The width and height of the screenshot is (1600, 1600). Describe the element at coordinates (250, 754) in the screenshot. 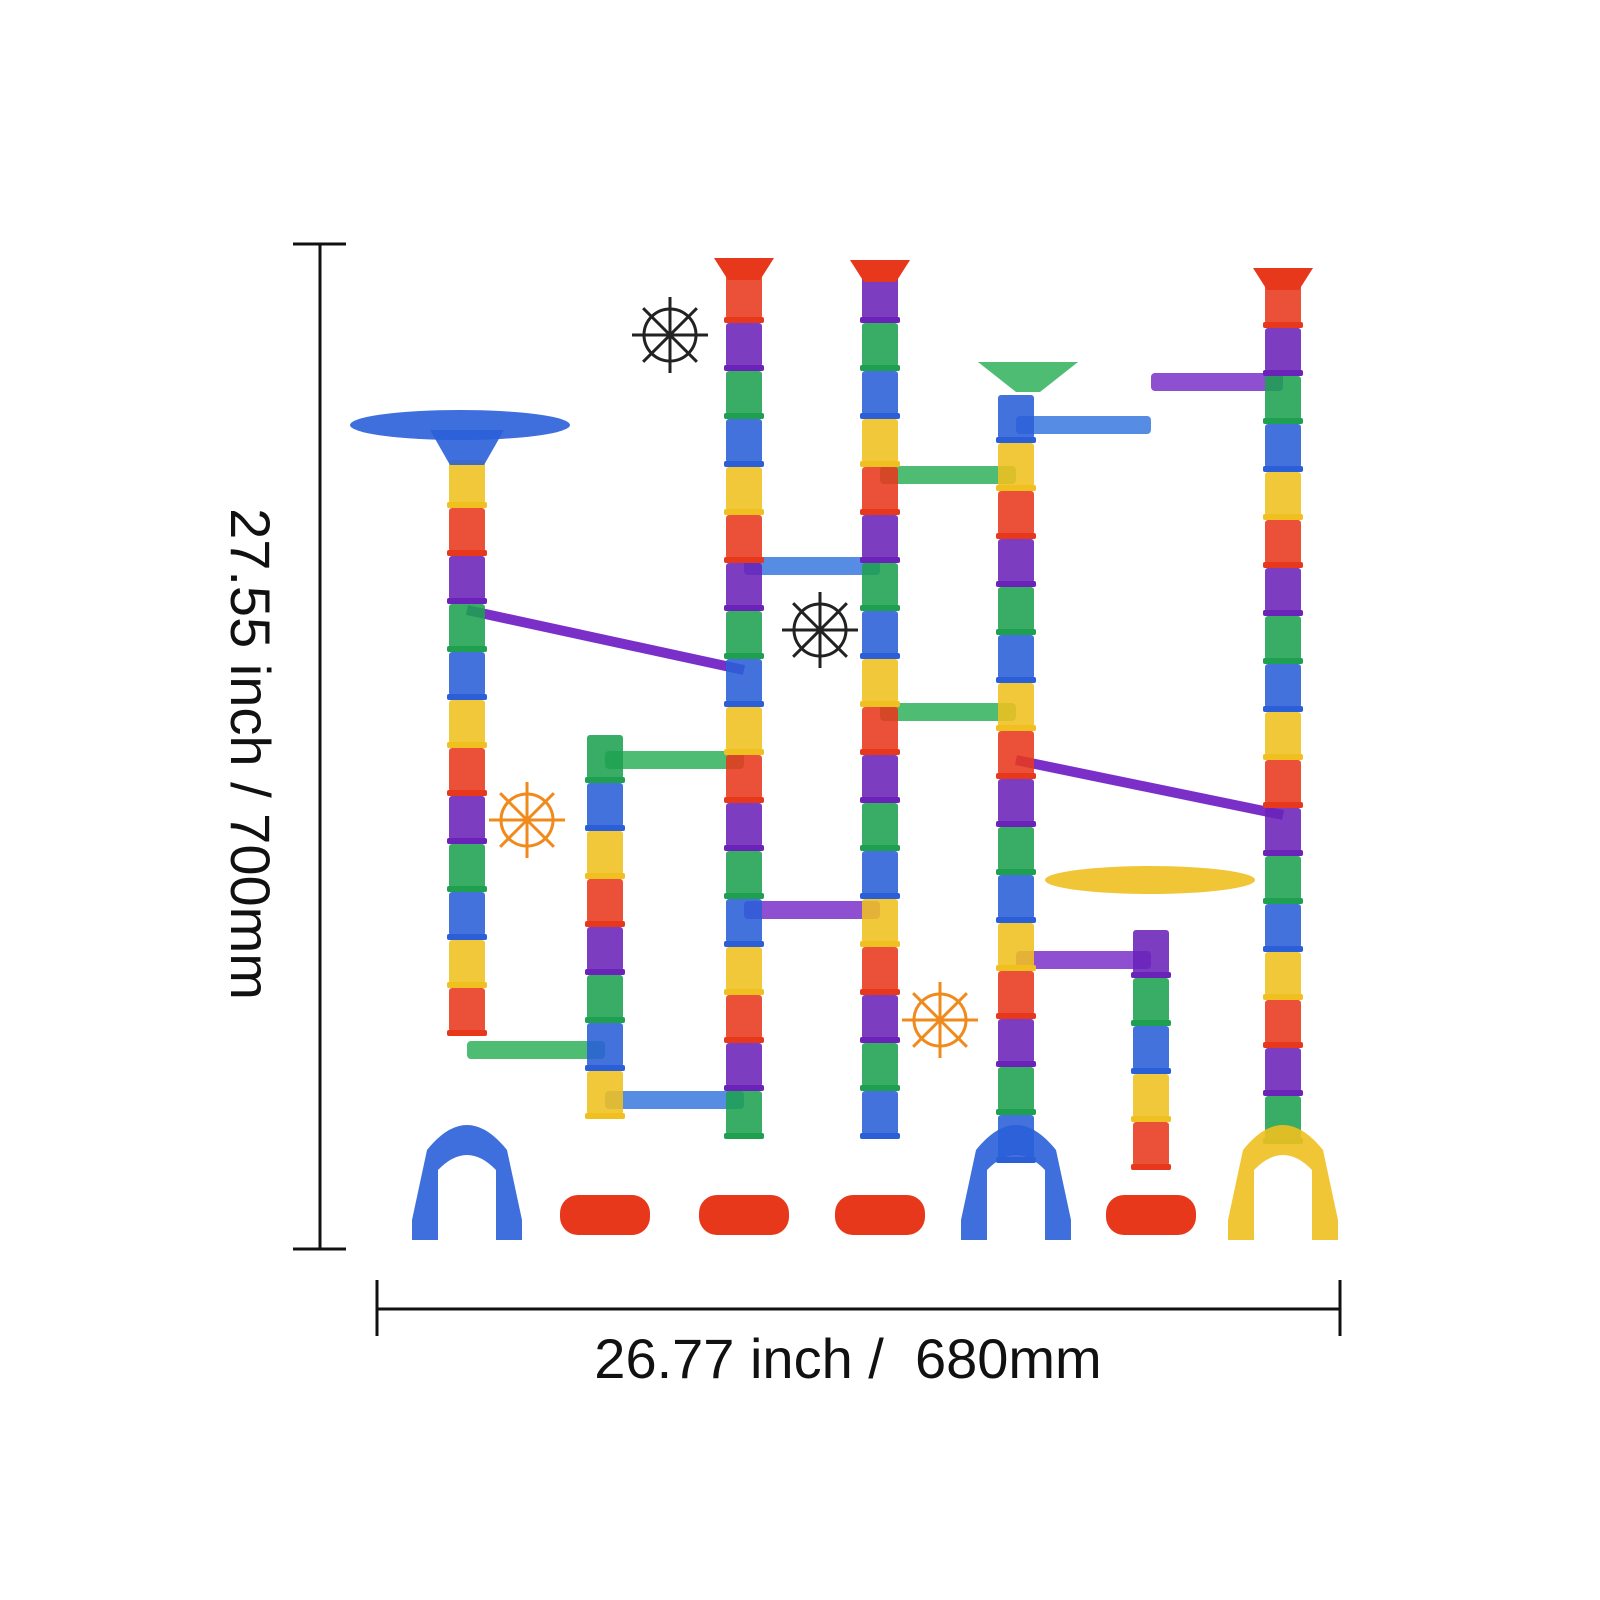

I see `height-label: 27.55 inch / 700mm` at that location.